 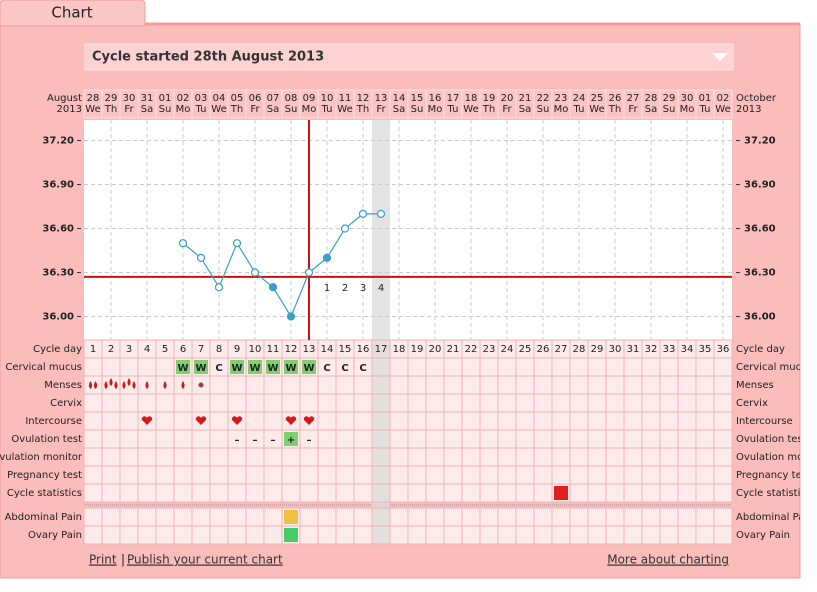 What do you see at coordinates (103, 560) in the screenshot?
I see `print-link: Print` at bounding box center [103, 560].